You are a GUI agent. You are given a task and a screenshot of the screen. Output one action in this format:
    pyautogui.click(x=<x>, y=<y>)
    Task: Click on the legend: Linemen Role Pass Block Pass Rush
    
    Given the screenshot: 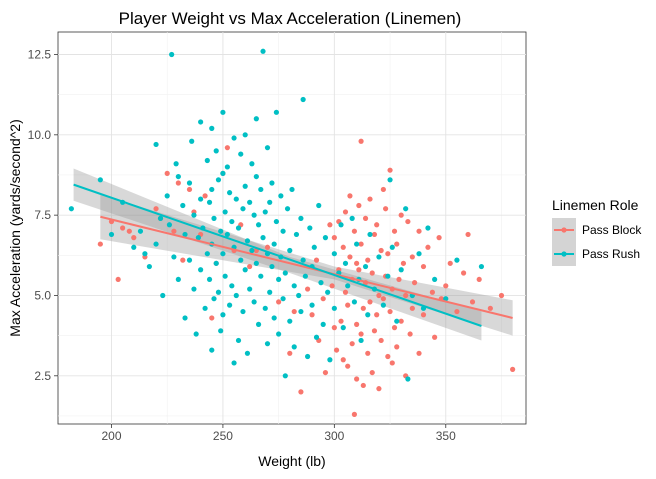 What is the action you would take?
    pyautogui.click(x=597, y=231)
    